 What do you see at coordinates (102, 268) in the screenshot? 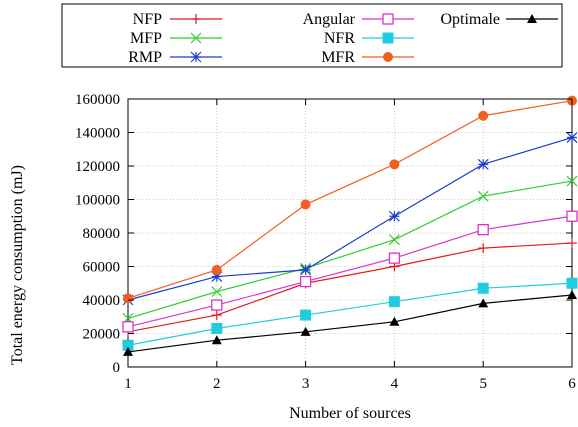
I see `y-tick-label: 60000` at bounding box center [102, 268].